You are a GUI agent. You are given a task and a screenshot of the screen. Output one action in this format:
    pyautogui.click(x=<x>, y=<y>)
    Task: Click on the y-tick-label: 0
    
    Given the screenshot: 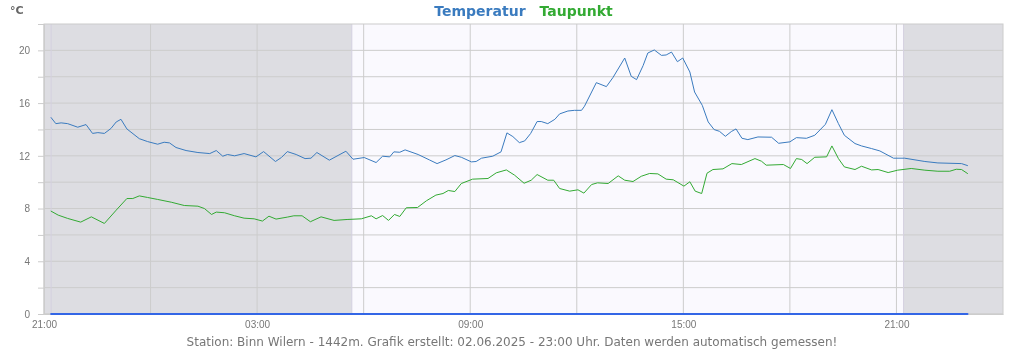 What is the action you would take?
    pyautogui.click(x=27, y=314)
    